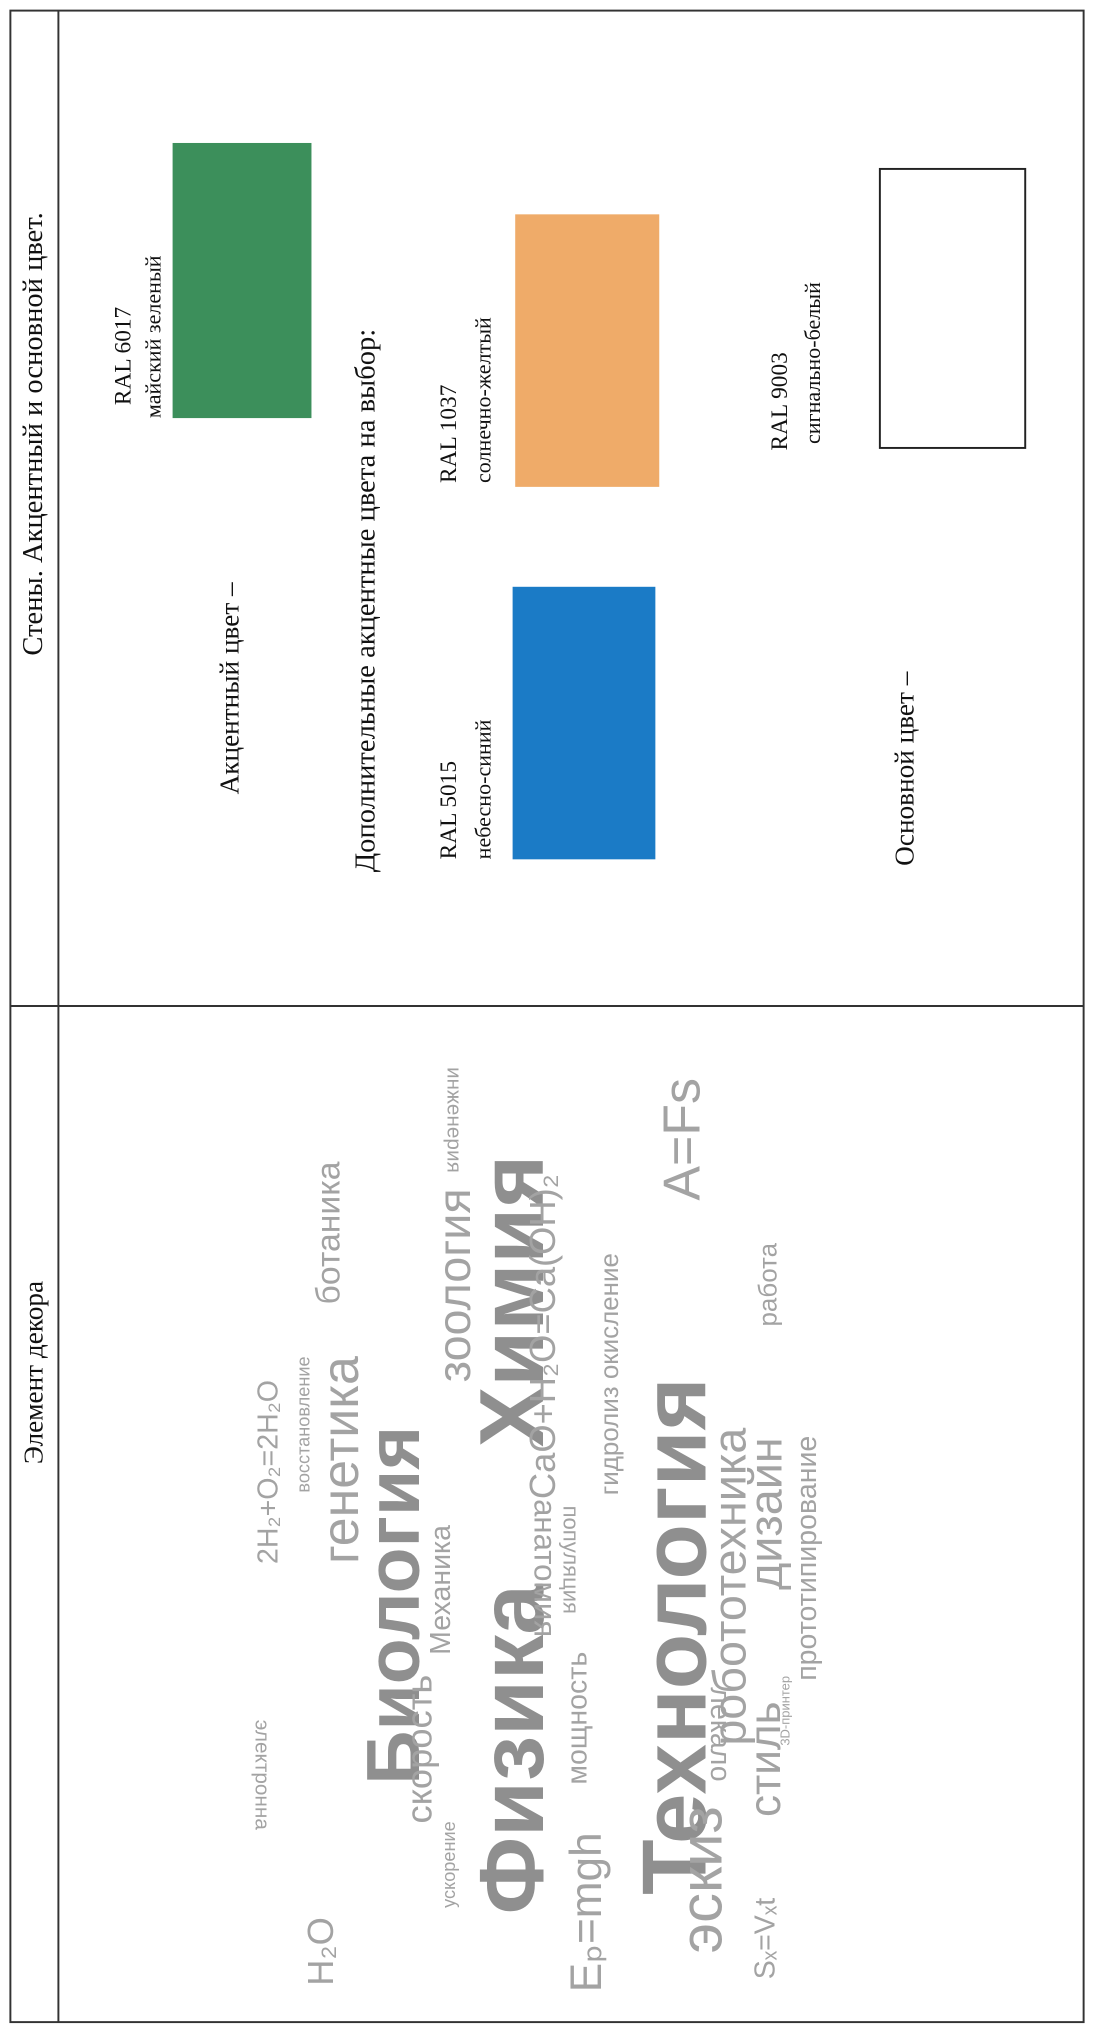  What do you see at coordinates (34, 1372) in the screenshot?
I see `header-left: Элемент декора` at bounding box center [34, 1372].